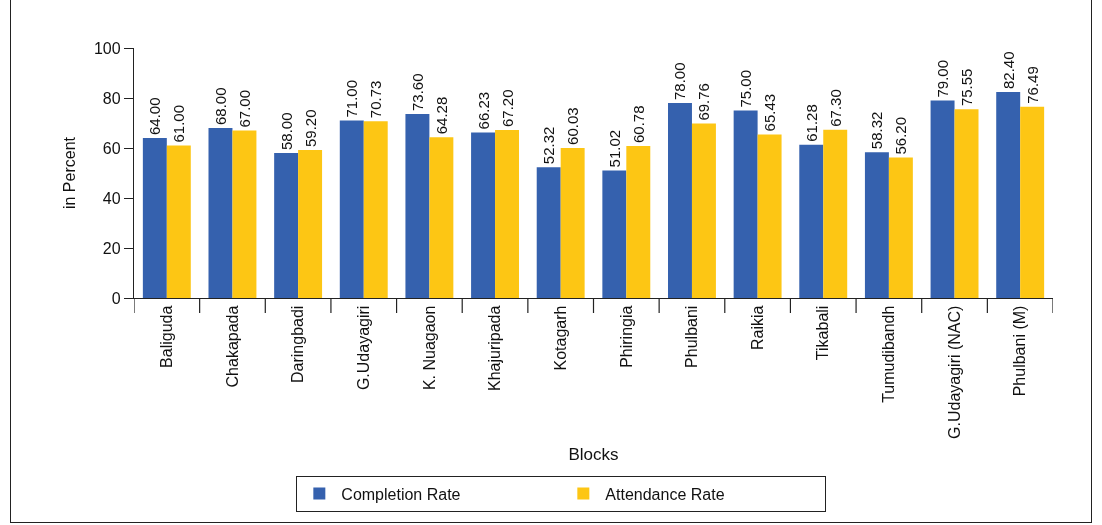  What do you see at coordinates (889, 354) in the screenshot?
I see `x-tick-label: Tumudibandh` at bounding box center [889, 354].